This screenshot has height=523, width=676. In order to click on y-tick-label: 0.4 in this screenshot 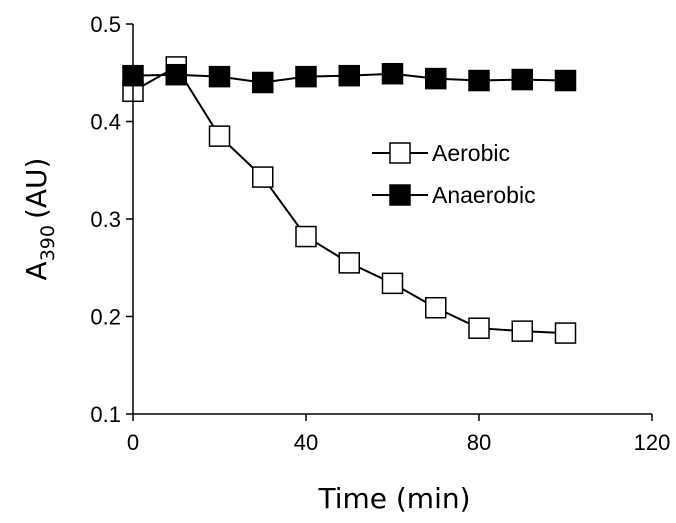, I will do `click(105, 122)`.